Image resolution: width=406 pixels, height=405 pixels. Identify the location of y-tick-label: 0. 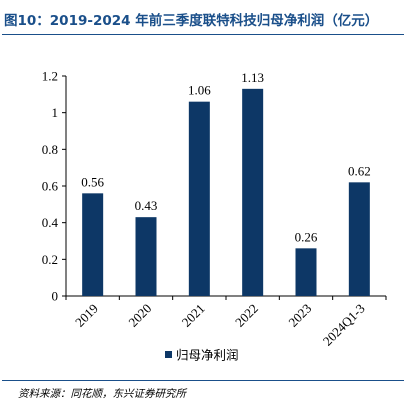
(55, 296).